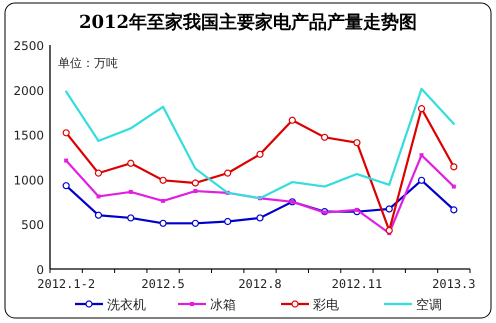 This screenshot has width=496, height=323. Describe the element at coordinates (28, 135) in the screenshot. I see `y-tick-label: 1500` at that location.